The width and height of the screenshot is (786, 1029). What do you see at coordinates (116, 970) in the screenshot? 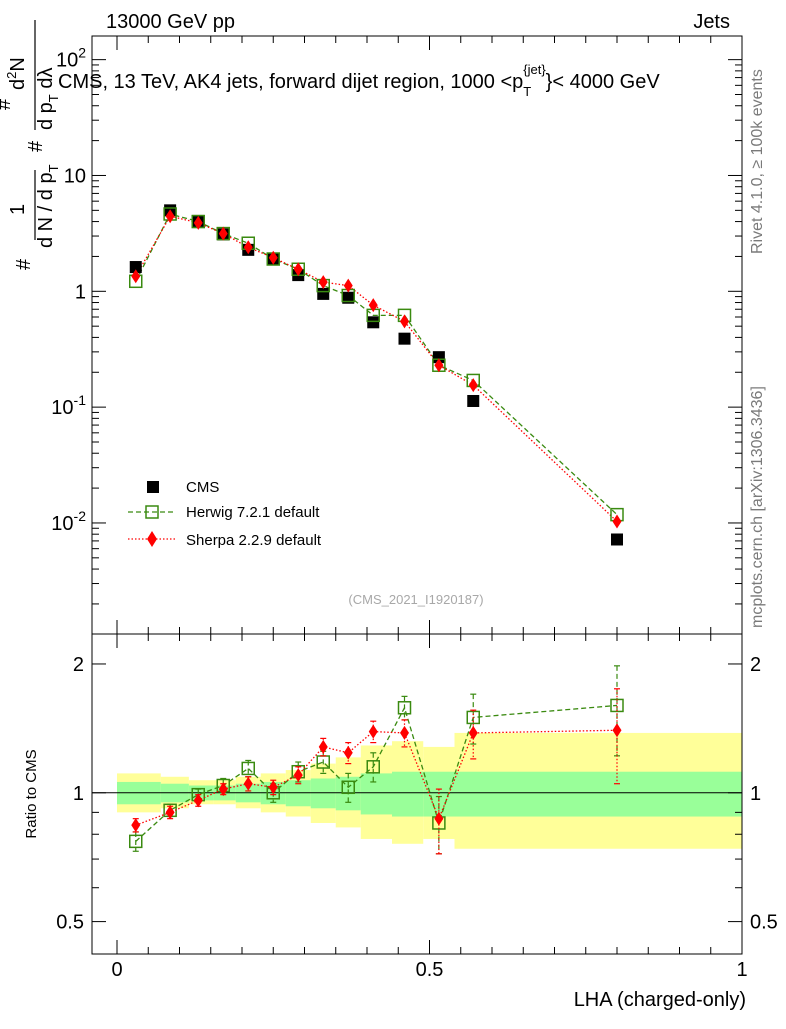
I see `xtick-label: 0` at bounding box center [116, 970].